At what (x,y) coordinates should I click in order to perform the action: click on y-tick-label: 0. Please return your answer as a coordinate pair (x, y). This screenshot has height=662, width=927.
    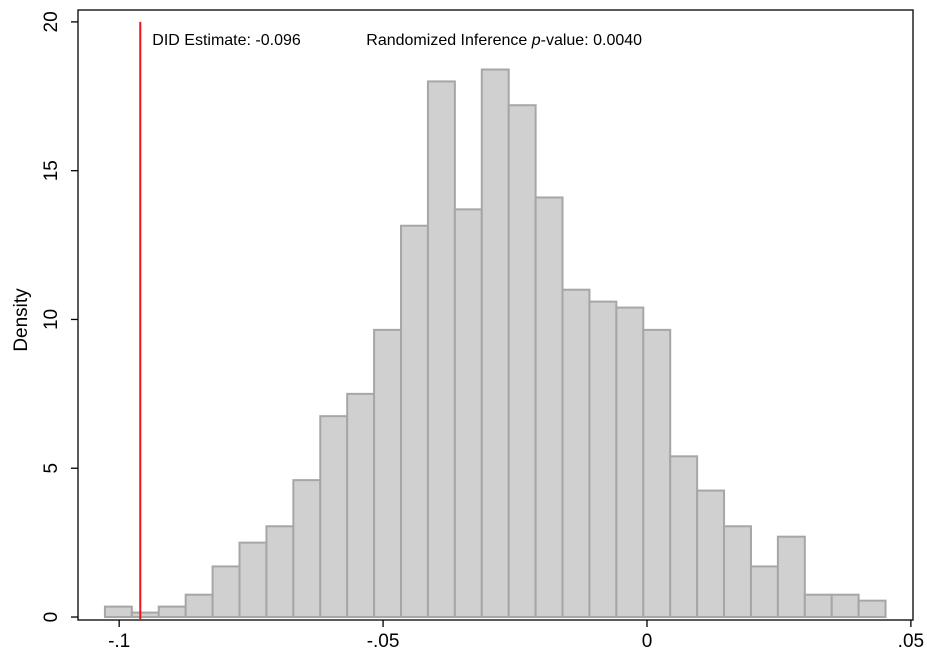
    Looking at the image, I should click on (51, 617).